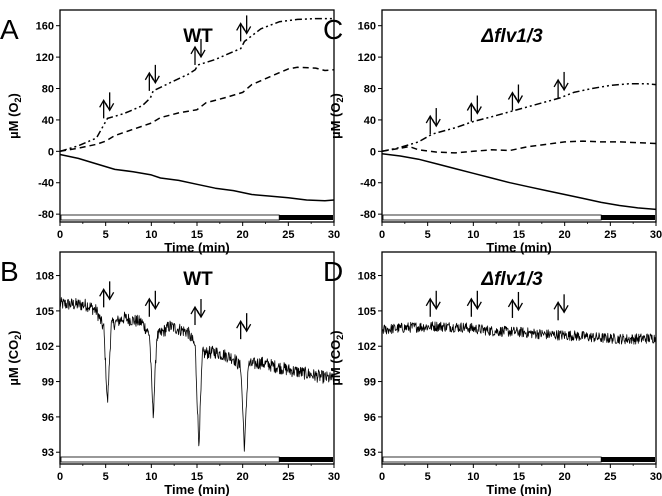 This screenshot has height=496, width=662. I want to click on panel-letter: D, so click(333, 271).